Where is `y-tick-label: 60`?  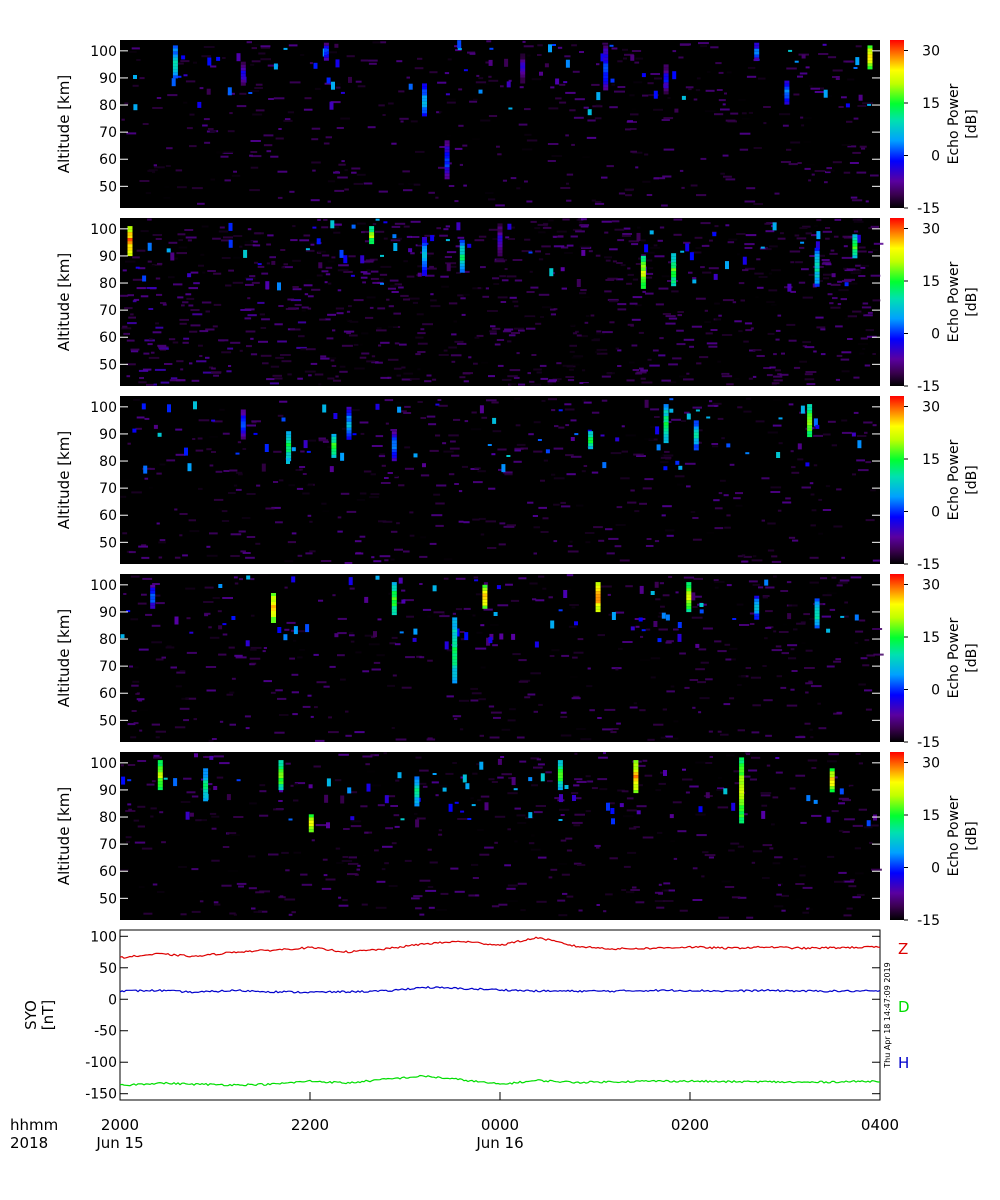 y-tick-label: 60 is located at coordinates (108, 338).